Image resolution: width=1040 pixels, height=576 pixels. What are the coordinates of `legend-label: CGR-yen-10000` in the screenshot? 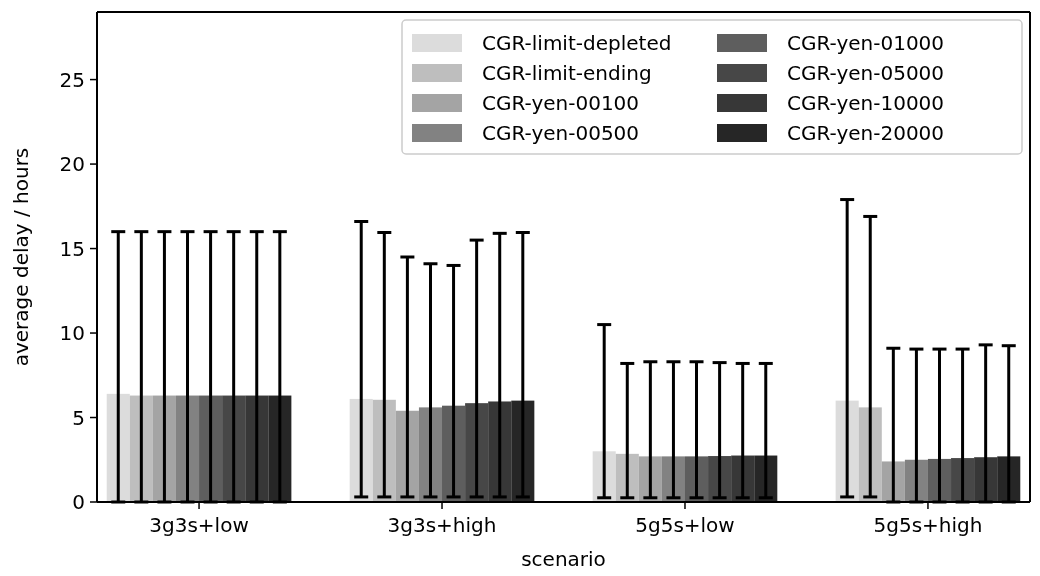 It's located at (866, 103).